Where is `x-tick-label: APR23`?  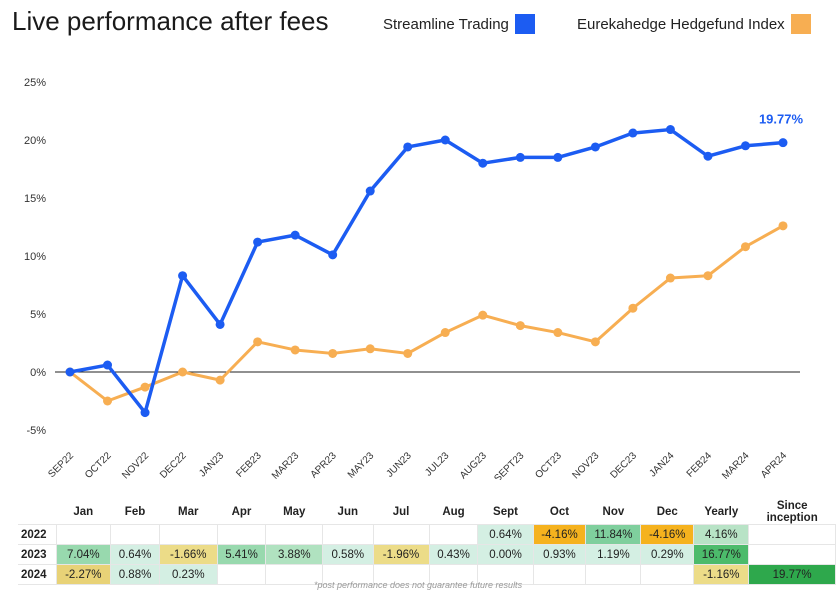
x-tick-label: APR23 is located at coordinates (324, 465).